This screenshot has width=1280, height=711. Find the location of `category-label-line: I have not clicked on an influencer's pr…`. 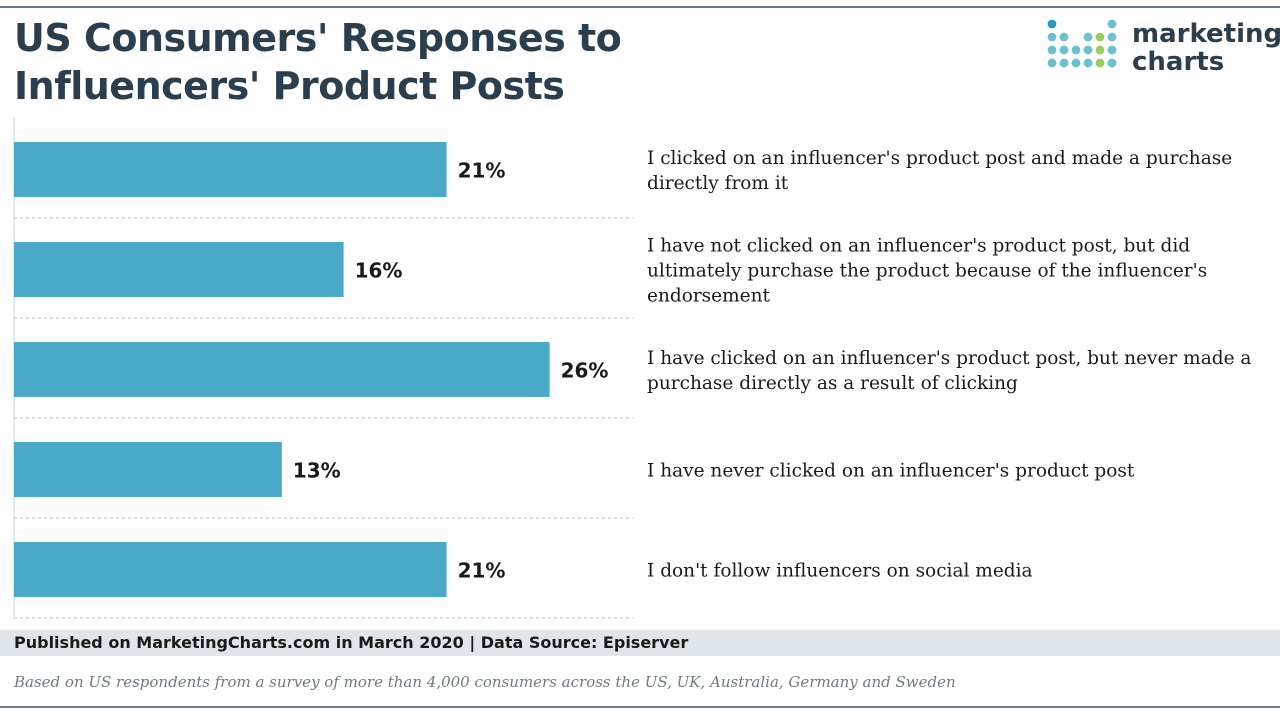

category-label-line: I have not clicked on an influencer's pr… is located at coordinates (918, 246).